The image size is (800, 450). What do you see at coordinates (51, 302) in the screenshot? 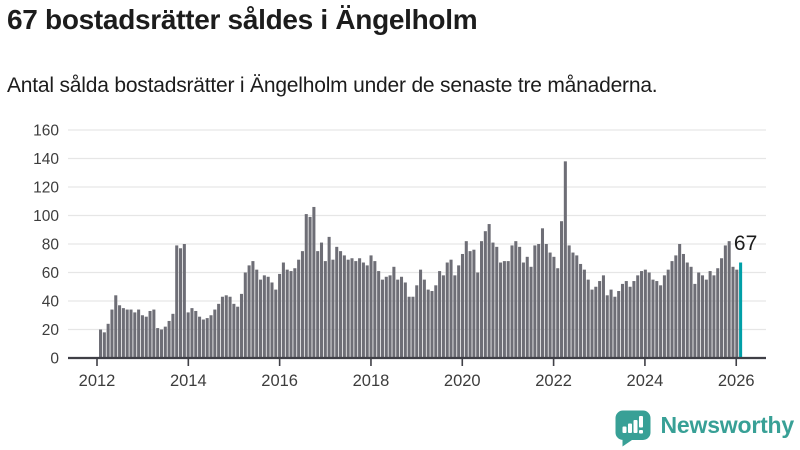
I see `y-axis-label: 40` at bounding box center [51, 302].